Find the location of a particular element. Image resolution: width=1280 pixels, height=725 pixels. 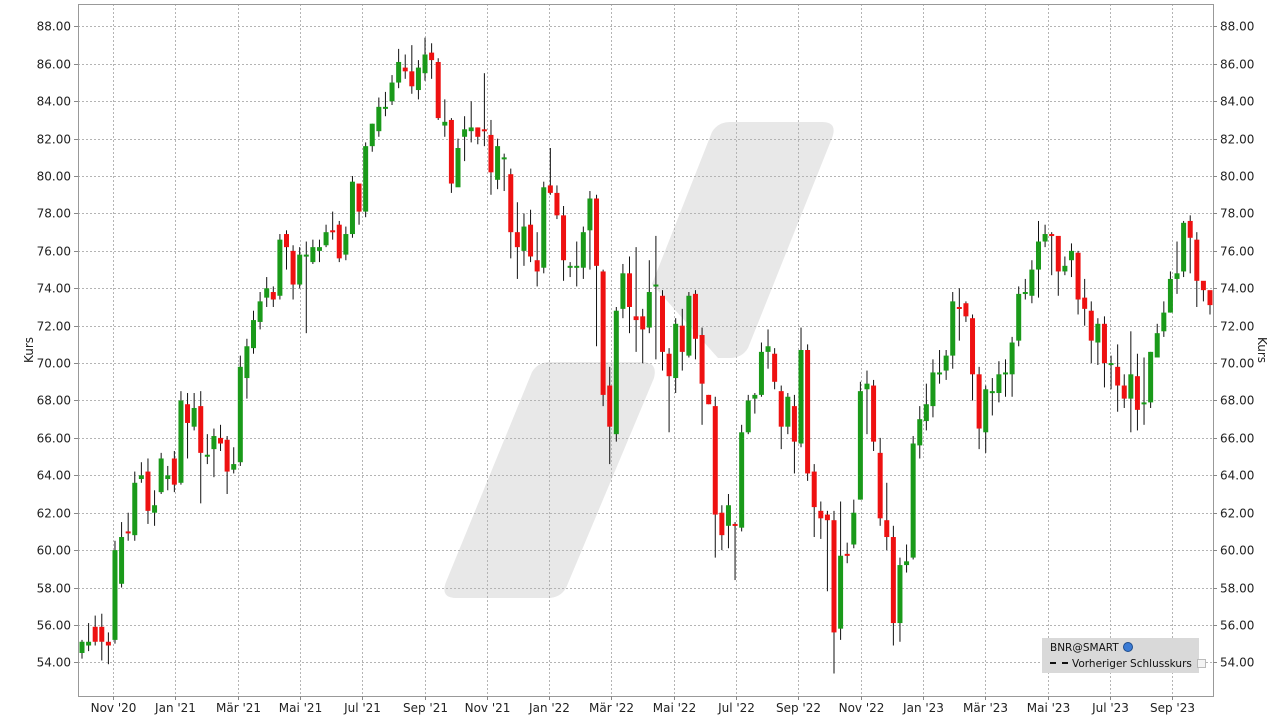

x-tick-label: Nov '20 is located at coordinates (114, 708).